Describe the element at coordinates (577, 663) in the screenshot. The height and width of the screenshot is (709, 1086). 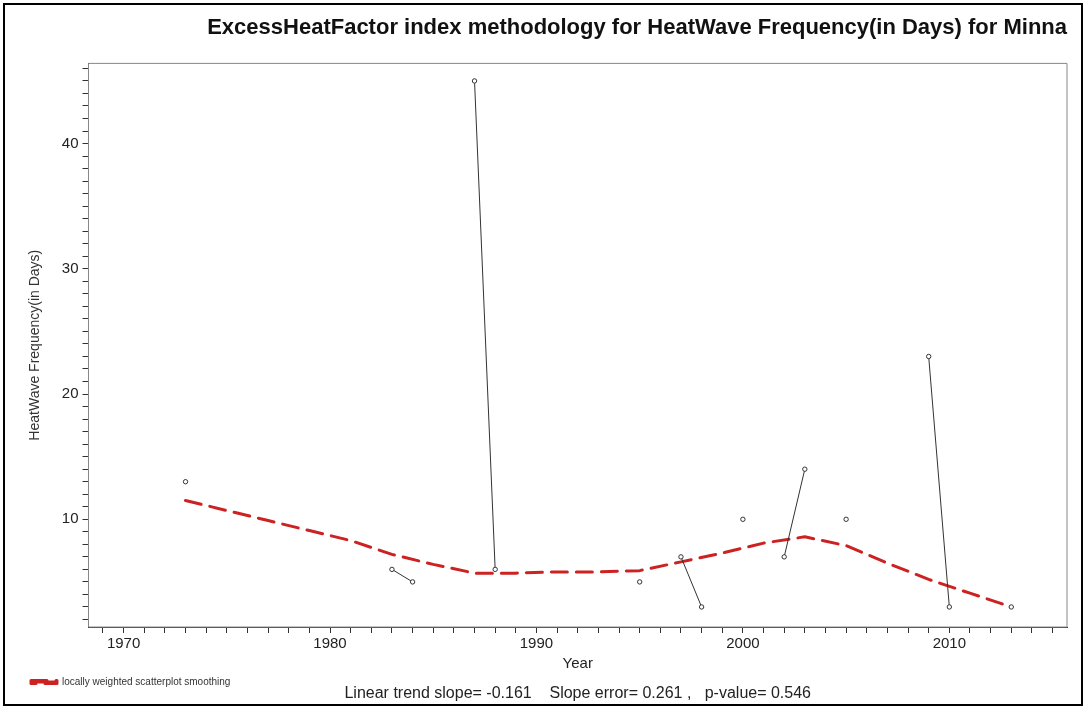
I see `x-axis-title: Year` at that location.